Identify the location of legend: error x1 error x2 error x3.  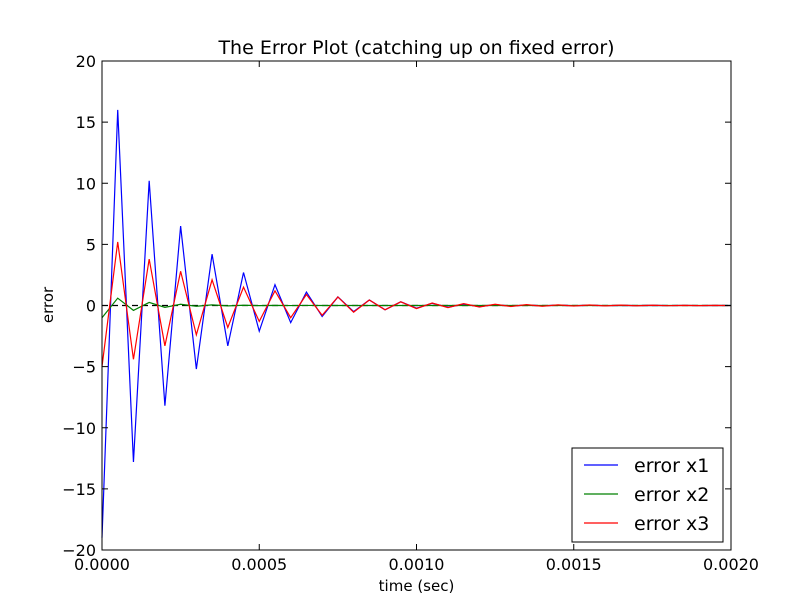
(647, 495).